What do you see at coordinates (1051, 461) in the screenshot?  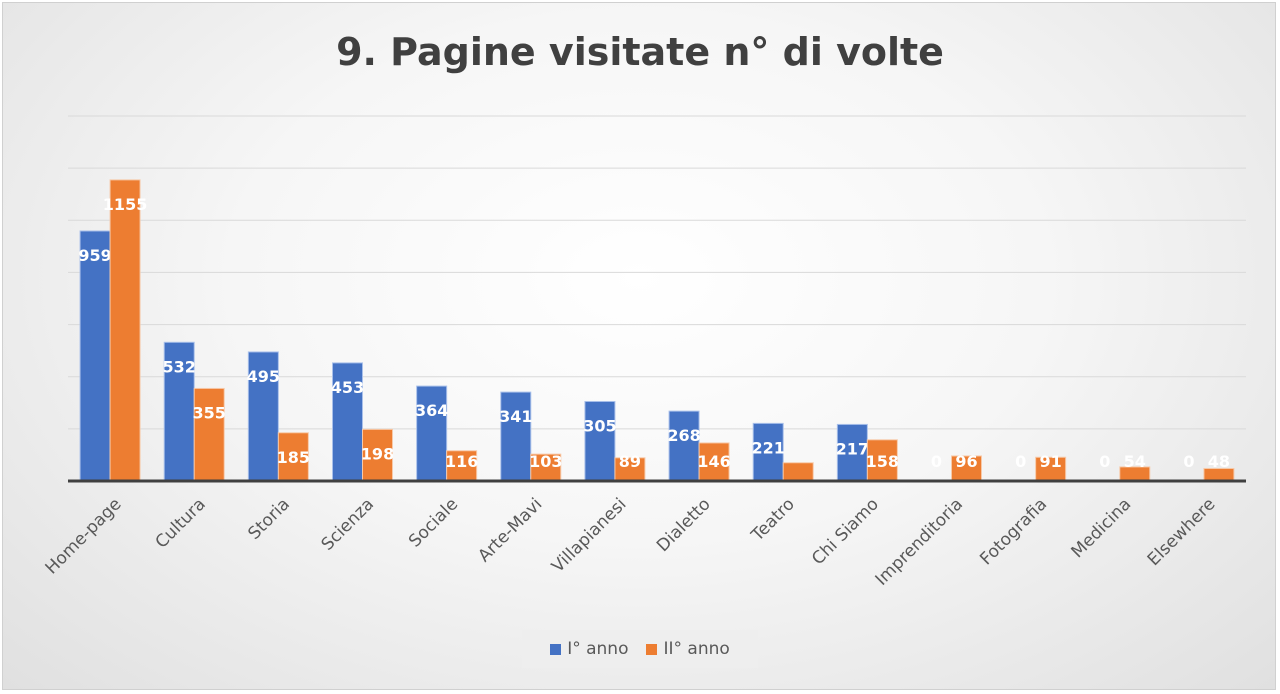 I see `data-label-series-2: 91` at bounding box center [1051, 461].